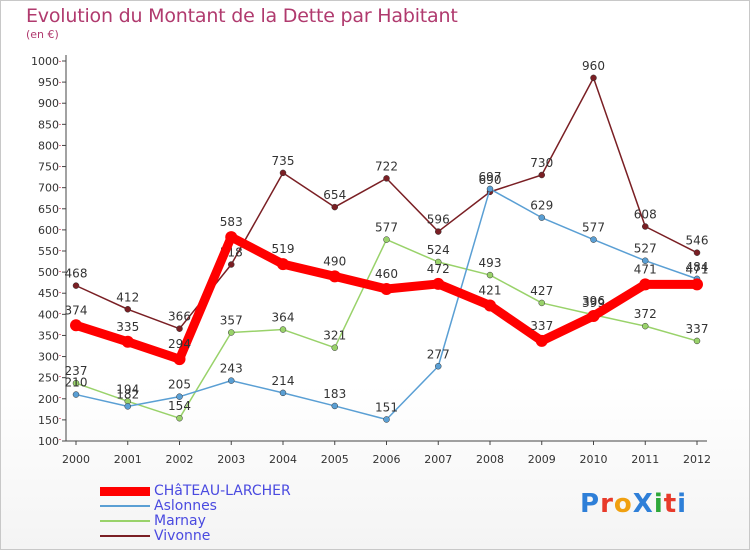 The height and width of the screenshot is (550, 750). What do you see at coordinates (48, 293) in the screenshot?
I see `y-tick-label: 450` at bounding box center [48, 293].